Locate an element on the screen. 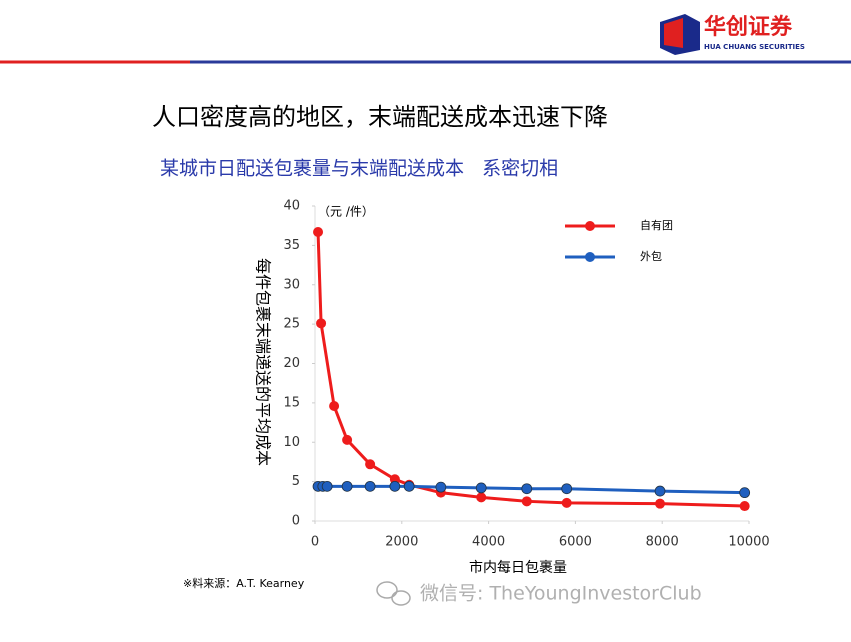 Image resolution: width=851 pixels, height=642 pixels. x-axis-label: 市内每日包裹量 is located at coordinates (518, 567).